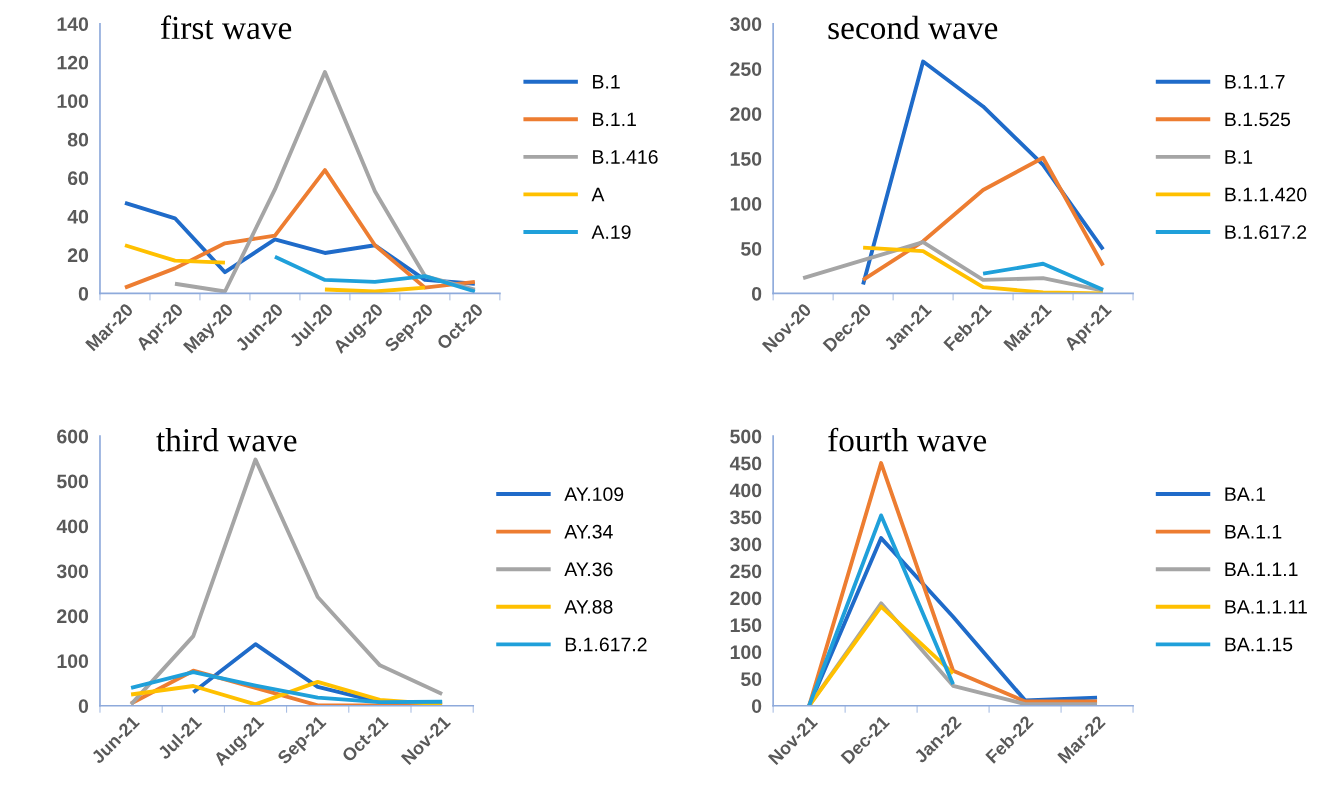 The image size is (1333, 793). What do you see at coordinates (78, 139) in the screenshot?
I see `y-tick-label: 80` at bounding box center [78, 139].